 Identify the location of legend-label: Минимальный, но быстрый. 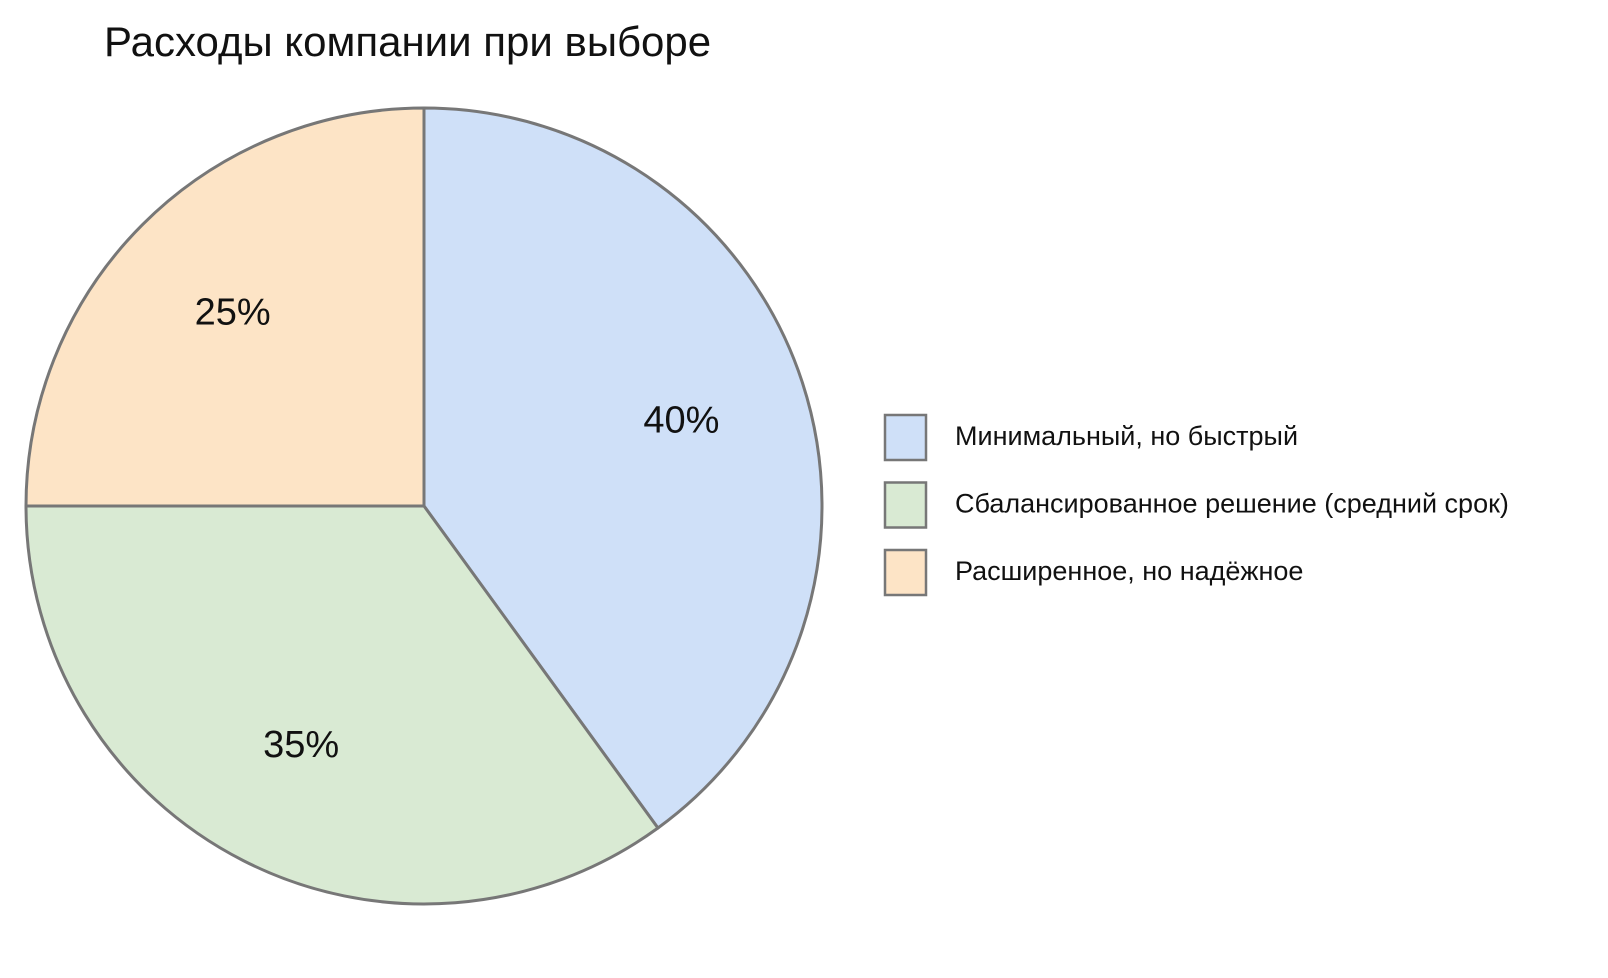
(1126, 436).